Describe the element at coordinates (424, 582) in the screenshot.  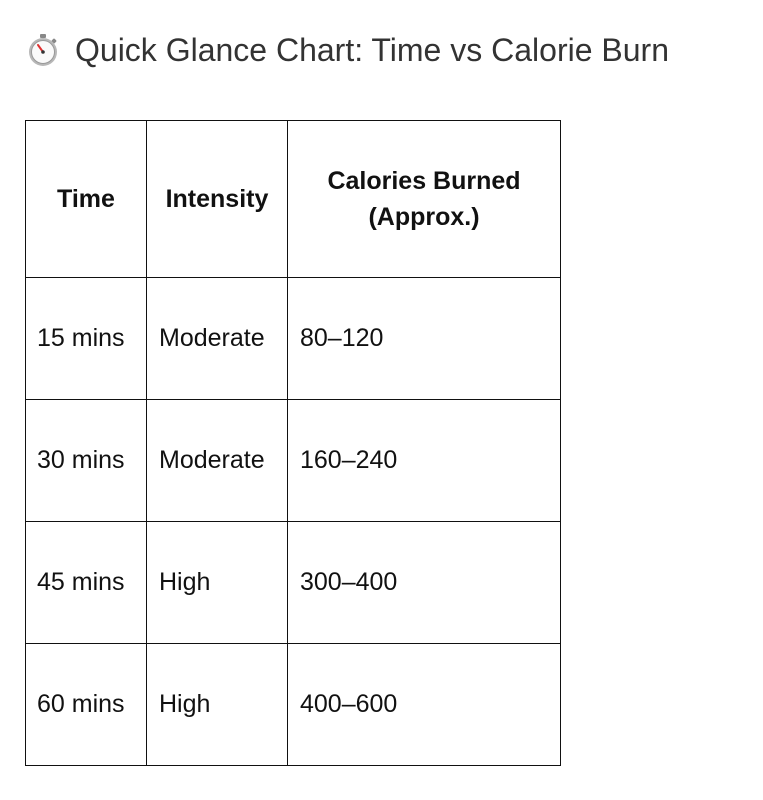
I see `table-cell: 300–400` at that location.